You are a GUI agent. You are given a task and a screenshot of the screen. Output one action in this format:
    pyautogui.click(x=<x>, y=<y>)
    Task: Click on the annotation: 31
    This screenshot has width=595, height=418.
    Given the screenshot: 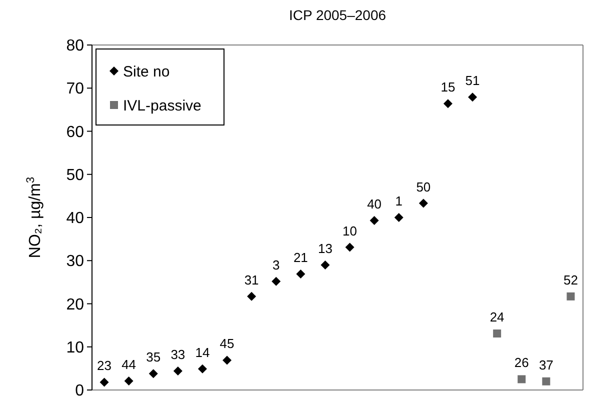 What is the action you would take?
    pyautogui.click(x=251, y=280)
    